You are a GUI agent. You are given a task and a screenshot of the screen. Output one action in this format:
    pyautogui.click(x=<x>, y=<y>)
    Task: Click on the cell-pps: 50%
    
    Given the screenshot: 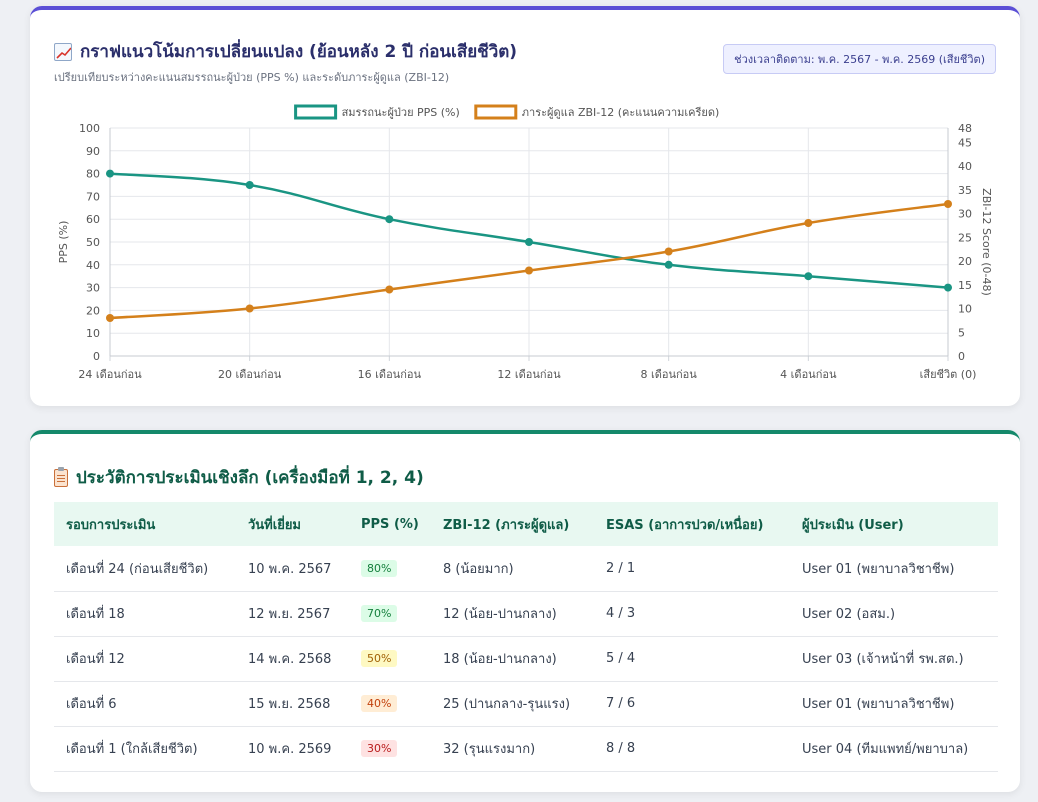 What is the action you would take?
    pyautogui.click(x=390, y=659)
    